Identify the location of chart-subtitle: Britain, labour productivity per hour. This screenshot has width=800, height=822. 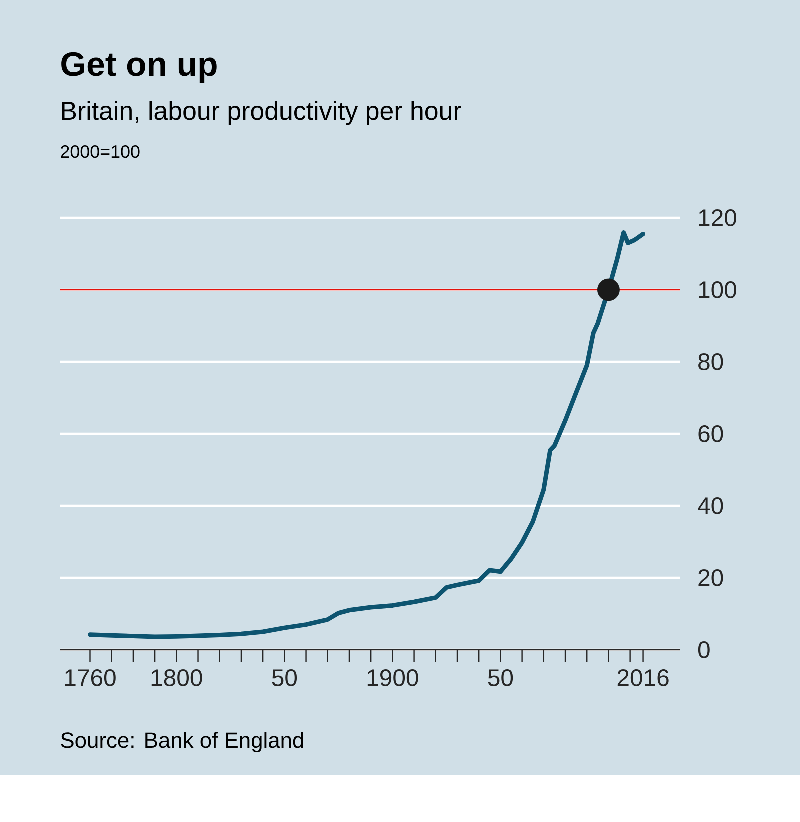
(262, 113).